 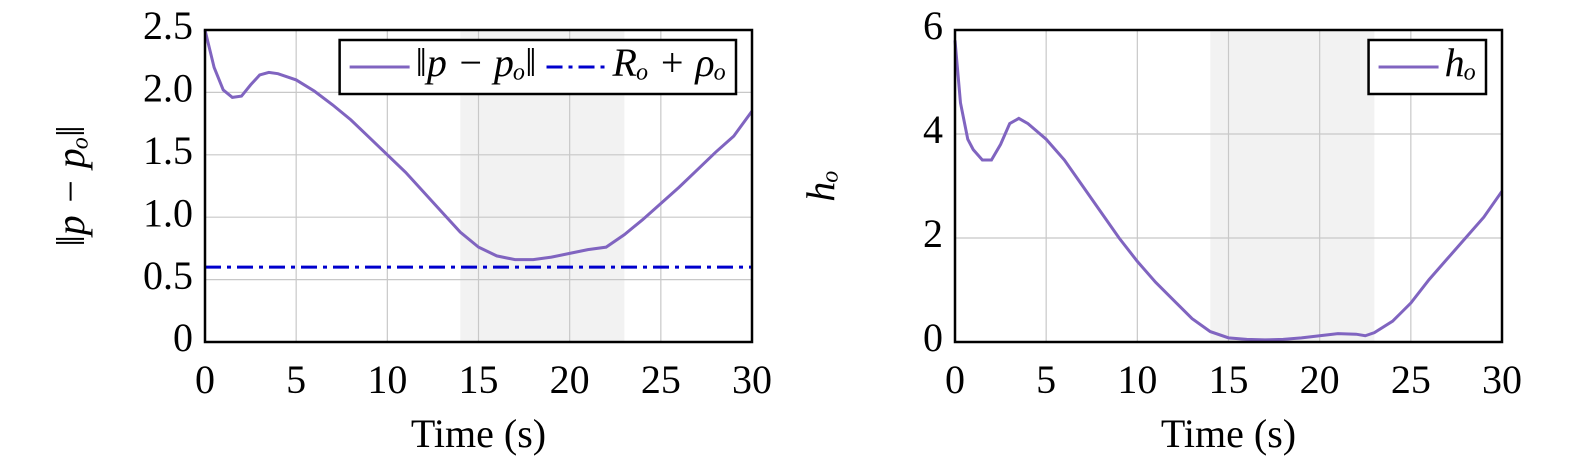 What do you see at coordinates (168, 275) in the screenshot?
I see `y-tick-label: 0.5` at bounding box center [168, 275].